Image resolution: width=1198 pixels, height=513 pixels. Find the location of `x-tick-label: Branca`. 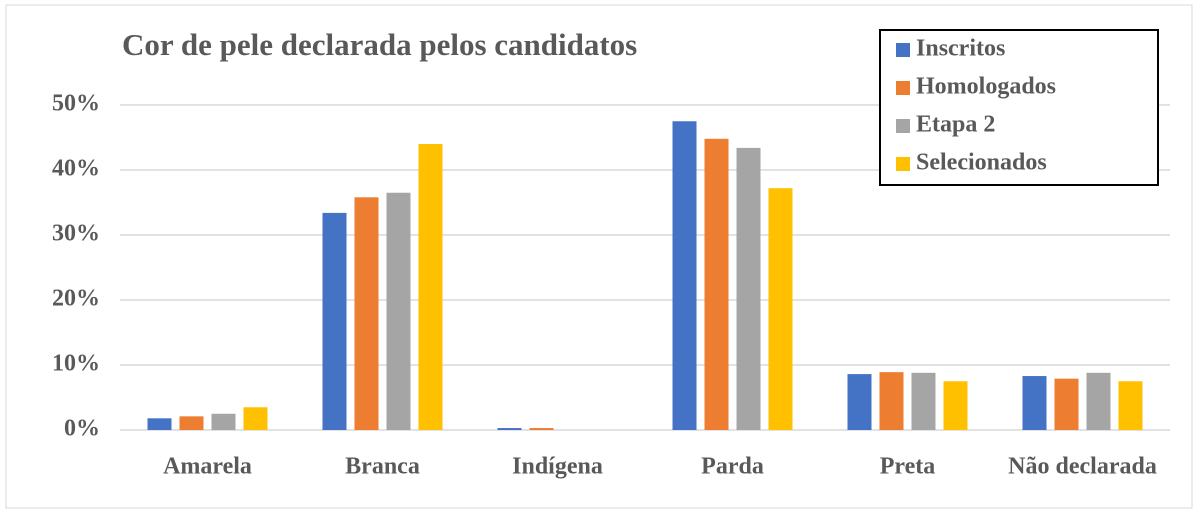

x-tick-label: Branca is located at coordinates (382, 467).